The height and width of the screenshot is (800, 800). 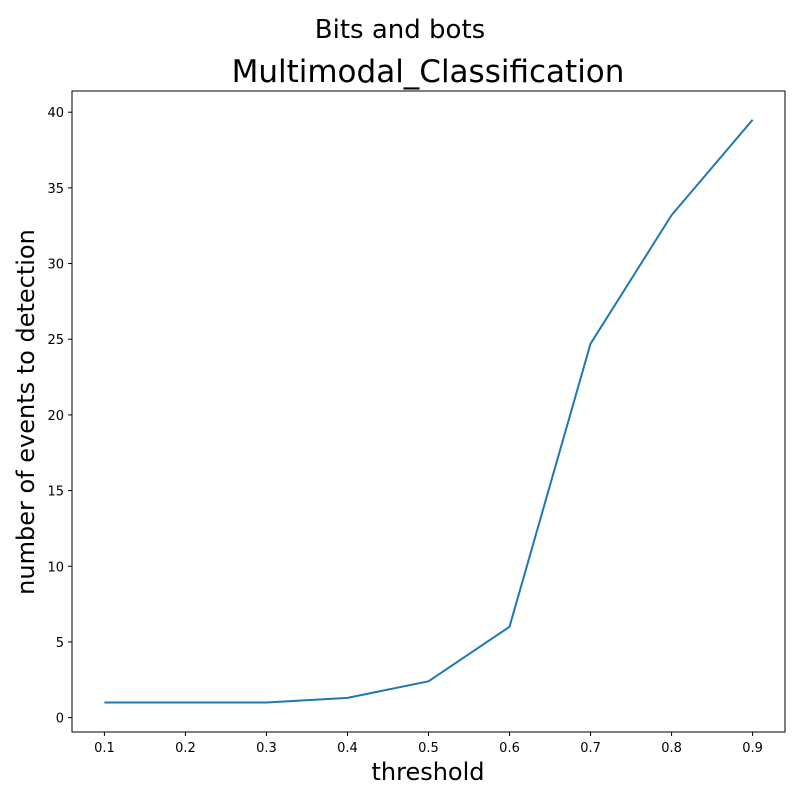 I want to click on figure-suptitle: Bits and bots, so click(x=400, y=30).